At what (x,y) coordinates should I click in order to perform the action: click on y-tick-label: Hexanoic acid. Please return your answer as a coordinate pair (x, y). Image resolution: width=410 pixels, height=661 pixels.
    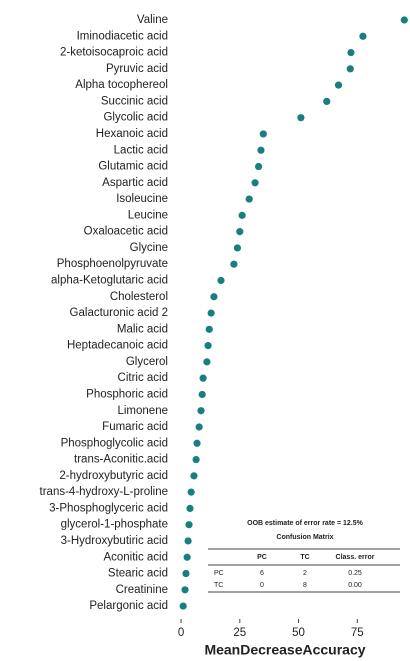
    Looking at the image, I should click on (132, 134).